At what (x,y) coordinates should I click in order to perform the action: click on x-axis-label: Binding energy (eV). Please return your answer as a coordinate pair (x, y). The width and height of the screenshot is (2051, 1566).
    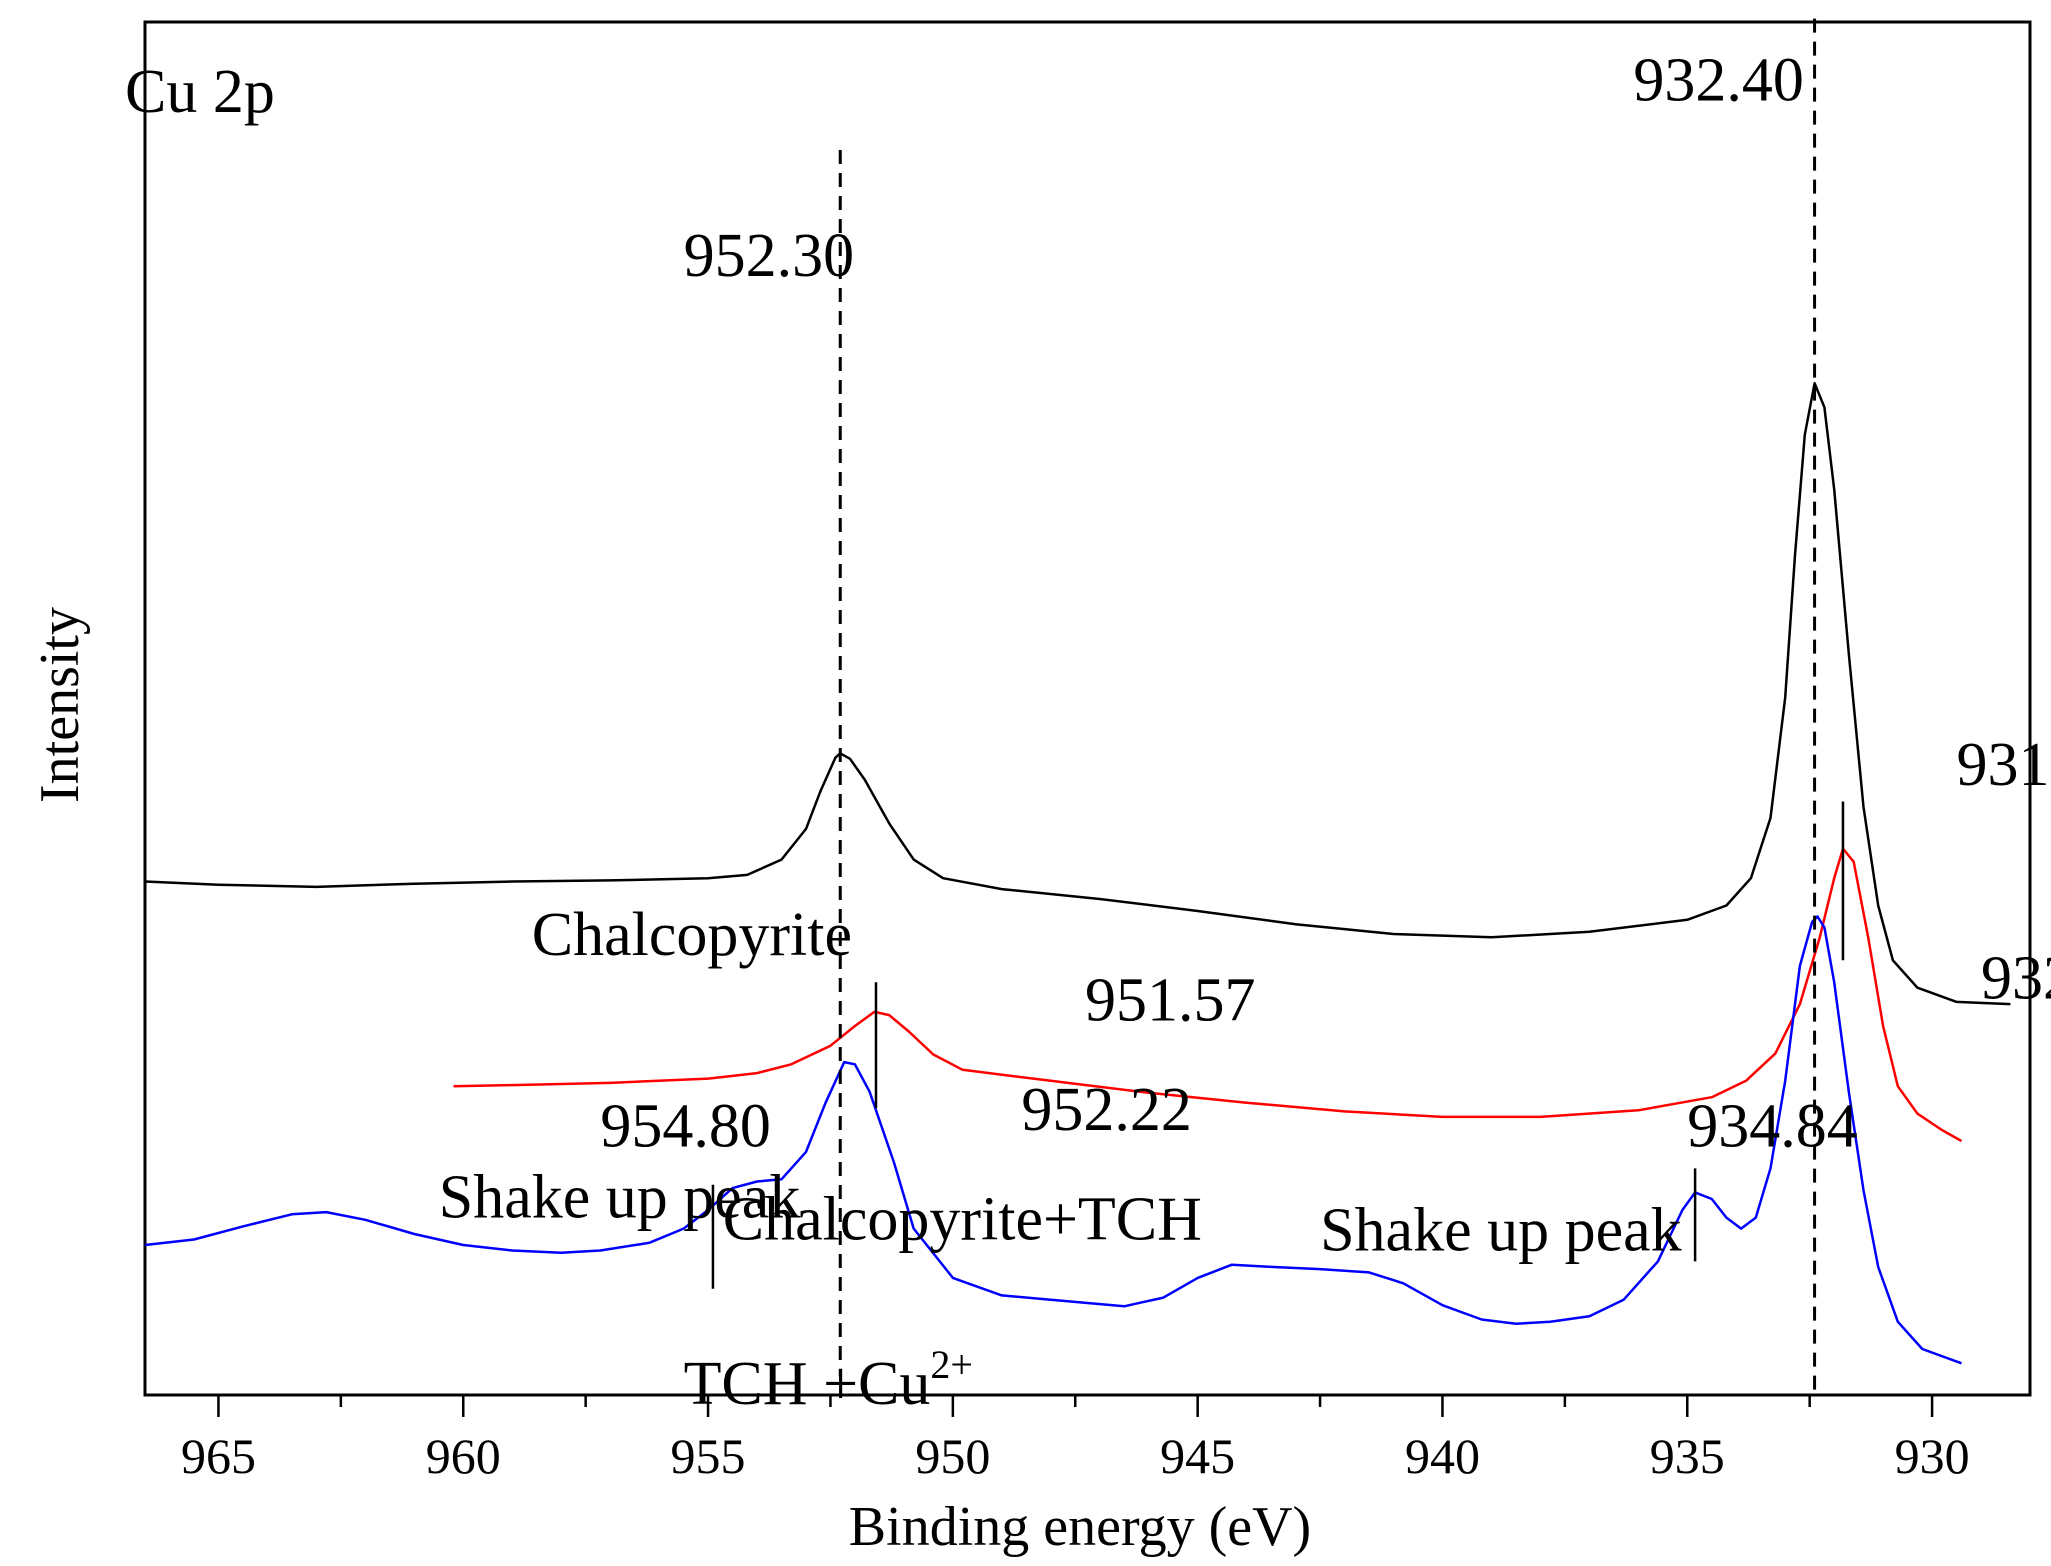
    Looking at the image, I should click on (1080, 1527).